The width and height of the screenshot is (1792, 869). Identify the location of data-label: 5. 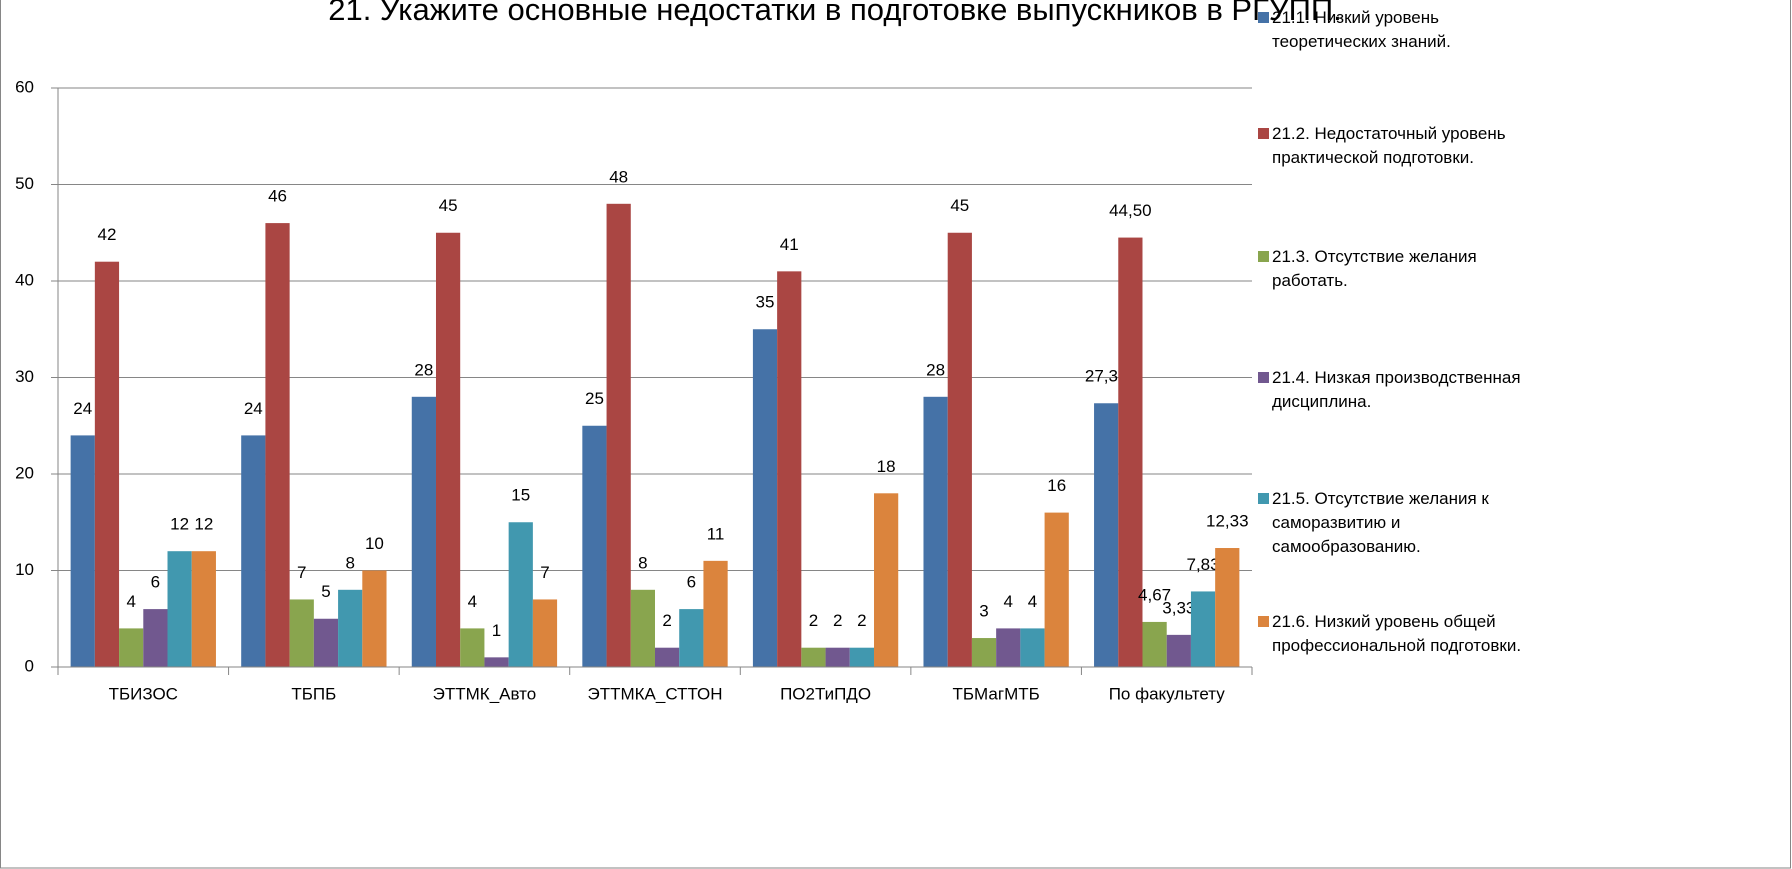
(325, 591).